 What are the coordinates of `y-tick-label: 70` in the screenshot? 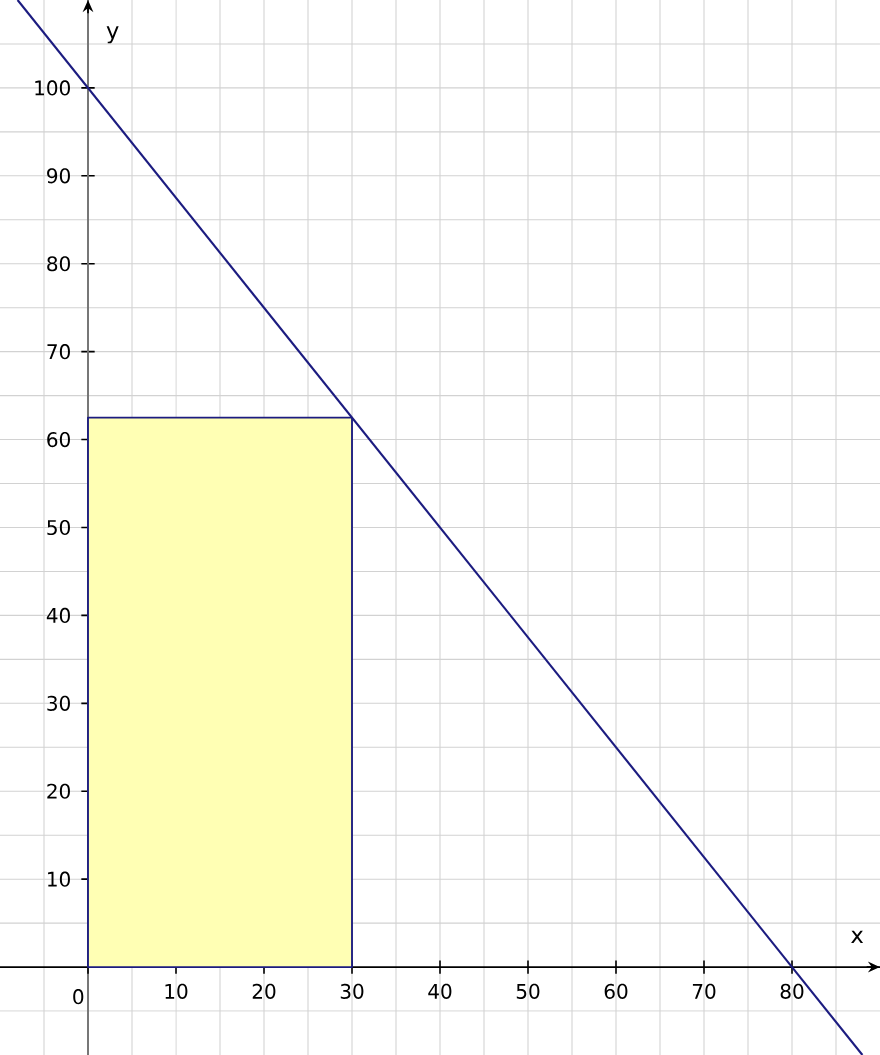 It's located at (58, 352).